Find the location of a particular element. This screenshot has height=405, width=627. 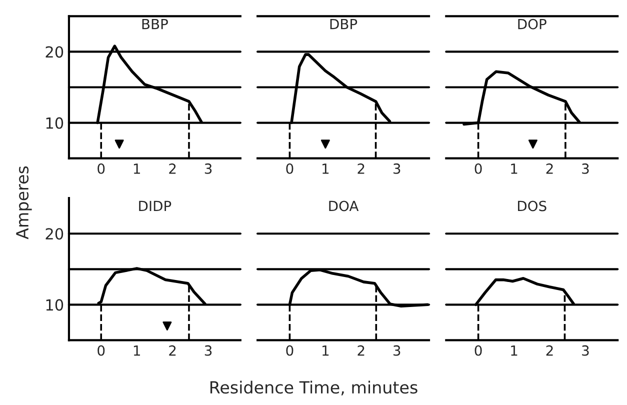

chart-title: DOS is located at coordinates (532, 206).